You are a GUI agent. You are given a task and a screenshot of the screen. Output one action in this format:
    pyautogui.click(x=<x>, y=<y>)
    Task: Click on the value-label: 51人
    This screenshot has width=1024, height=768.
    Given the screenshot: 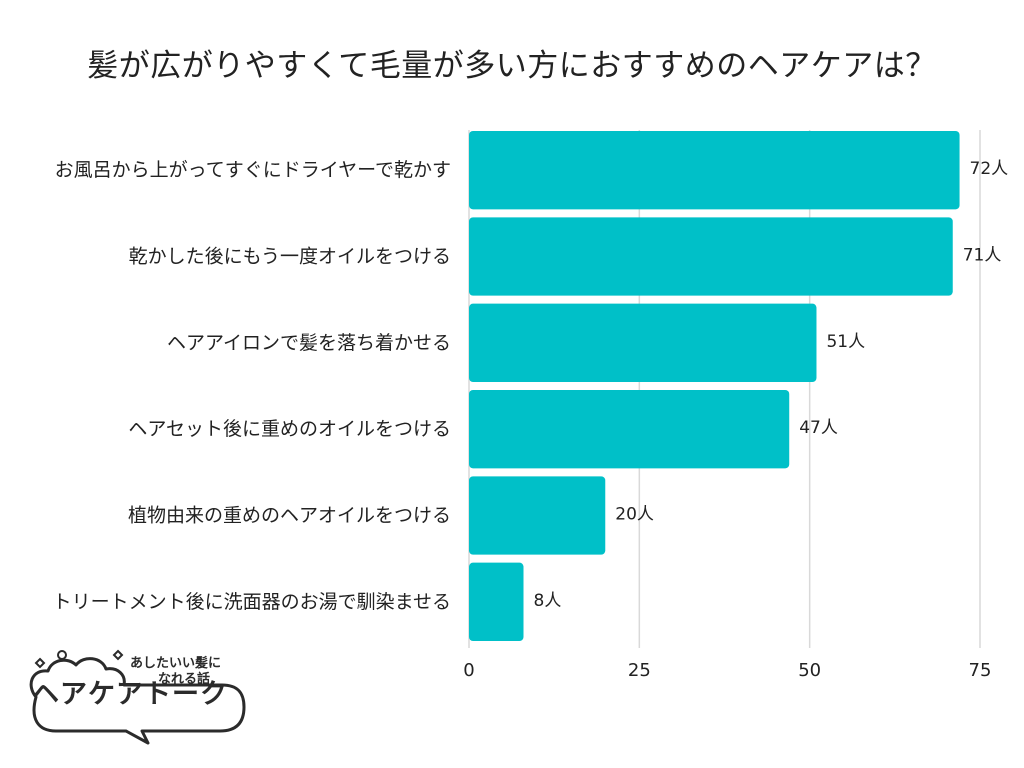 What is the action you would take?
    pyautogui.click(x=845, y=342)
    